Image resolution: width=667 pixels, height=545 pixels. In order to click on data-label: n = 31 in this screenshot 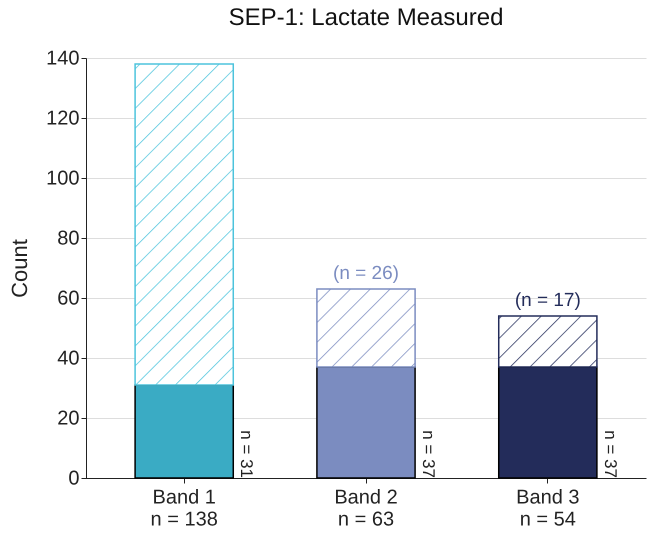, I will do `click(246, 454)`.